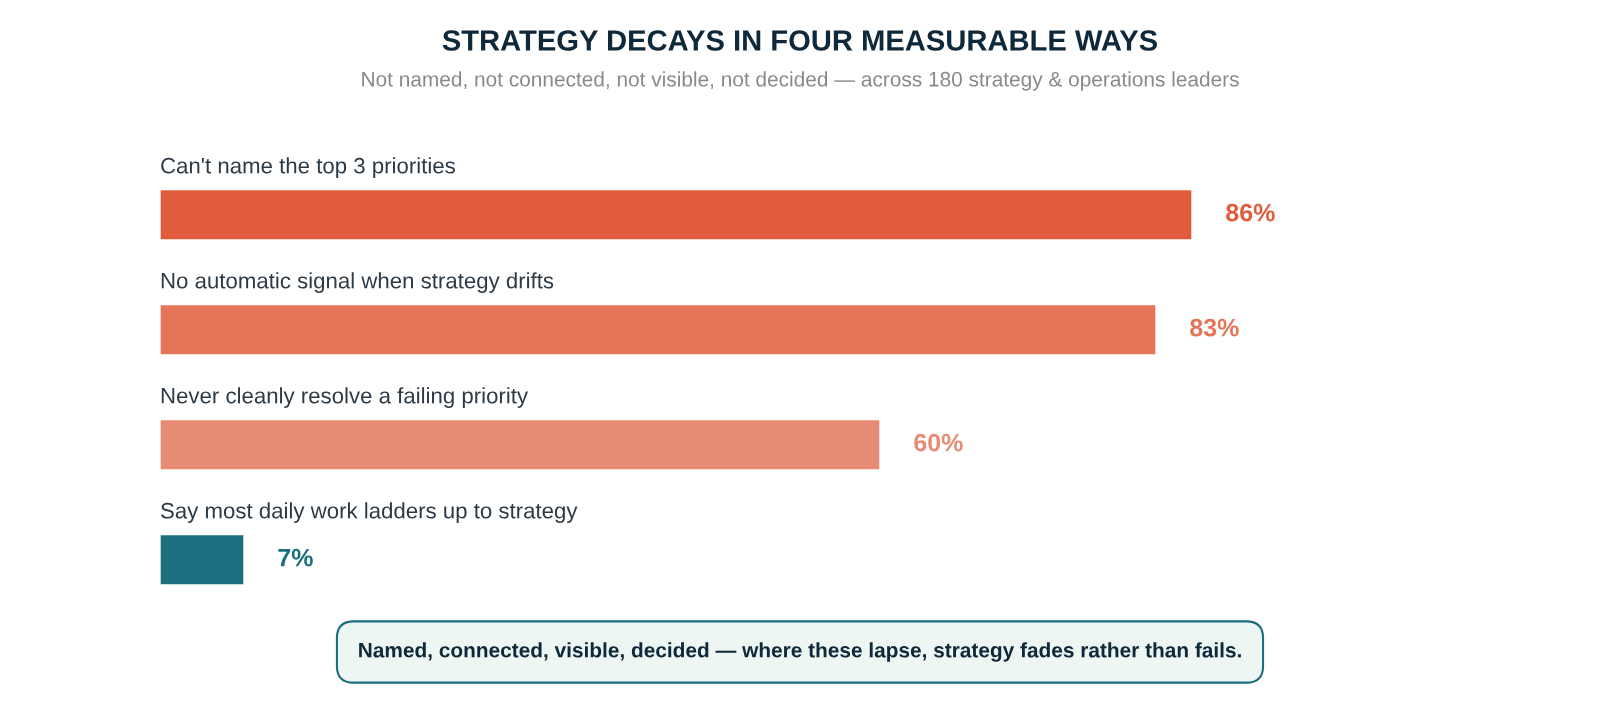 The width and height of the screenshot is (1600, 720). I want to click on data-label: 7%, so click(295, 557).